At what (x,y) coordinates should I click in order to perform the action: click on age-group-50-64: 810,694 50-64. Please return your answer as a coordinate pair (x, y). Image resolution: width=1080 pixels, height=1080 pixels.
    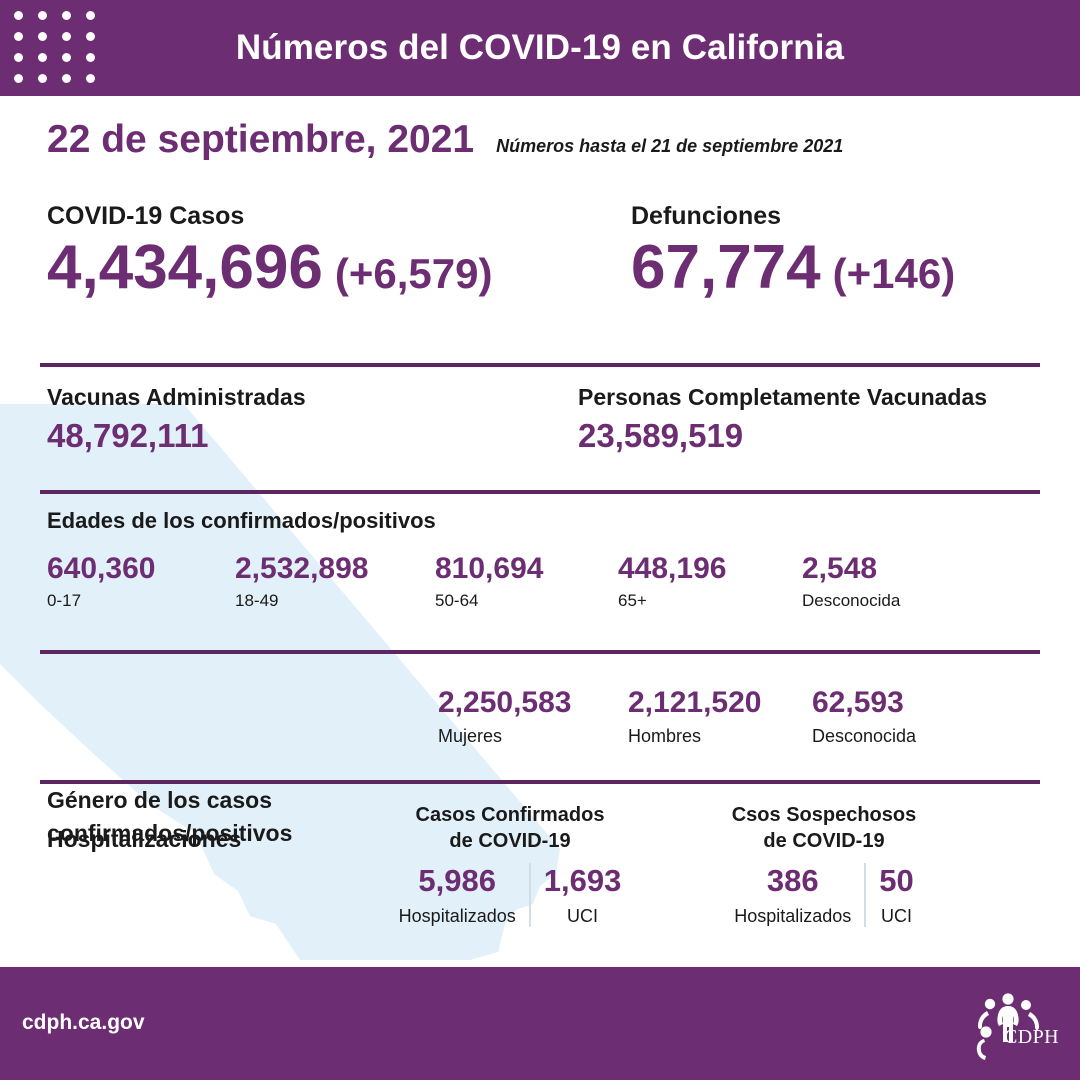
    Looking at the image, I should click on (489, 581).